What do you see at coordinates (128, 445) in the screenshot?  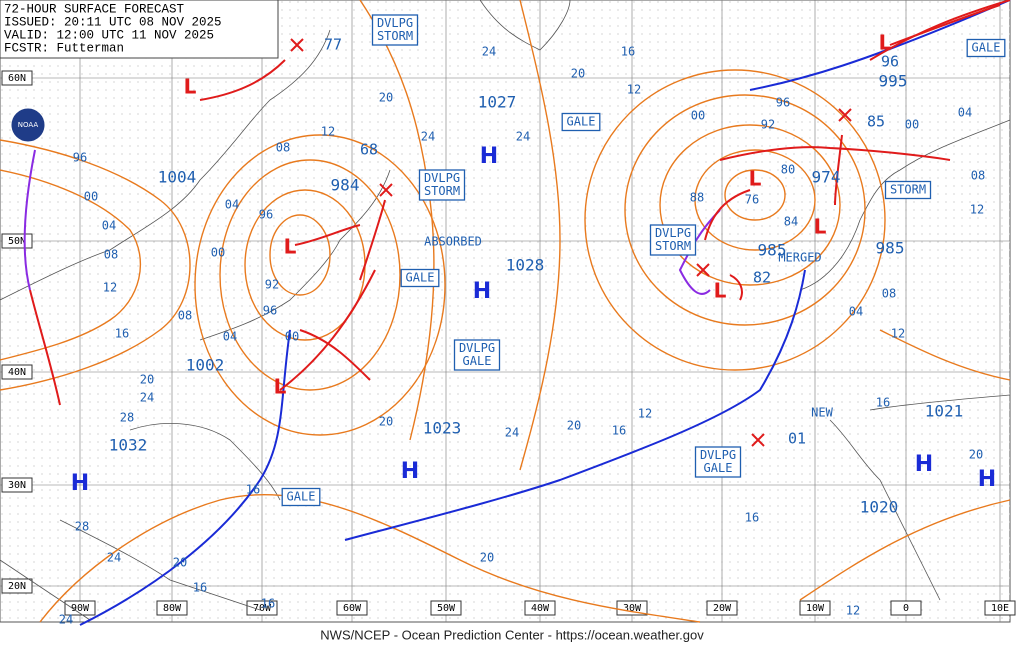 I see `pressure-value: 1032` at bounding box center [128, 445].